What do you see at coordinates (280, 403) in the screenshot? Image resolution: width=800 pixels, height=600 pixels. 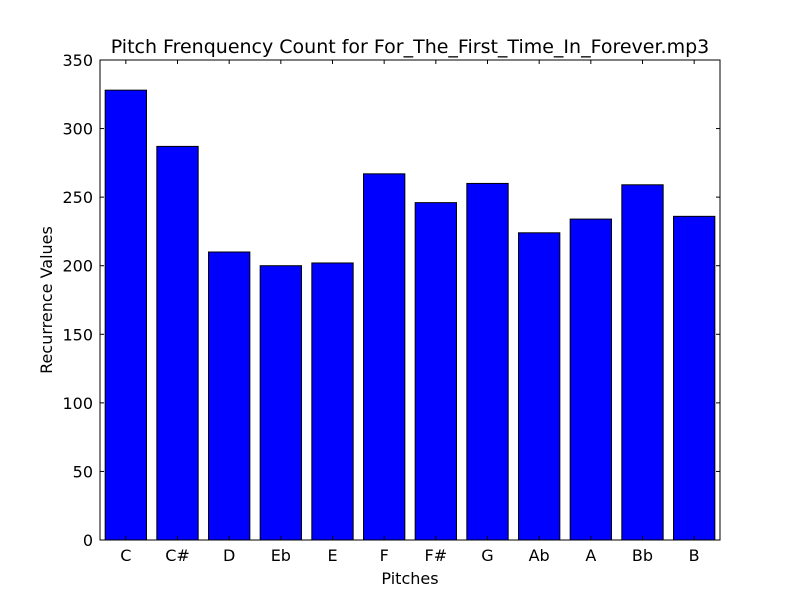 I see `bar-eb` at bounding box center [280, 403].